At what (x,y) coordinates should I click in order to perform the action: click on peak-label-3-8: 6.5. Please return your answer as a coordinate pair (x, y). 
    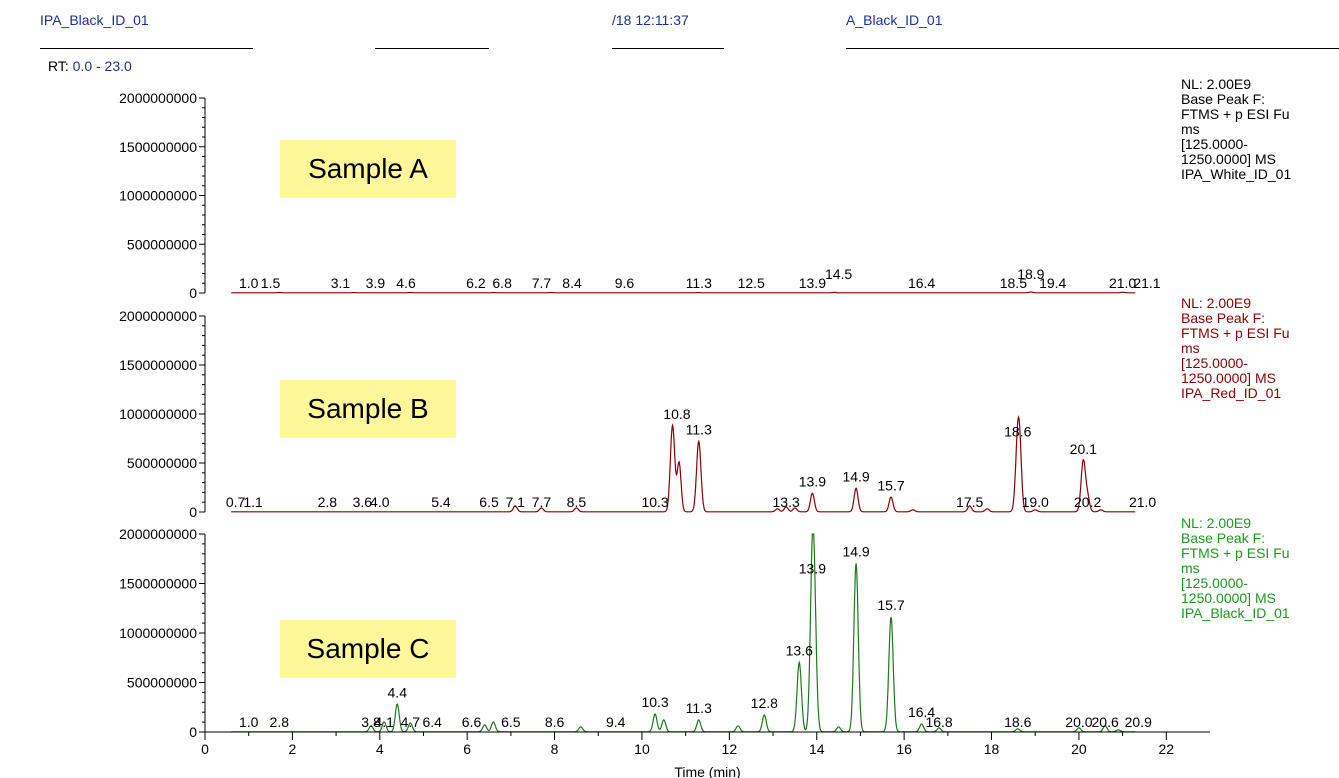
    Looking at the image, I should click on (511, 722).